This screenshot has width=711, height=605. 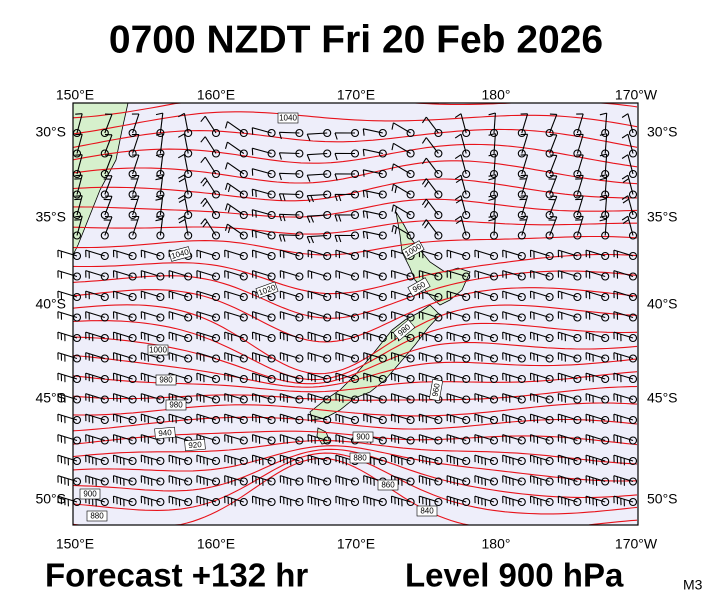 I want to click on lat-label-right: 50°S, so click(x=662, y=499).